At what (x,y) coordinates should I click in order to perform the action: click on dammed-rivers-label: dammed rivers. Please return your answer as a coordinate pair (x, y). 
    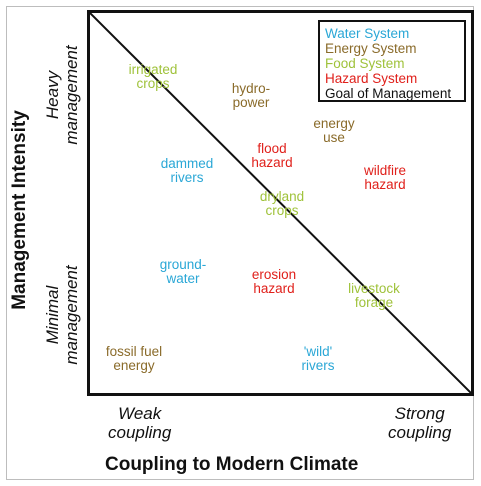
    Looking at the image, I should click on (187, 171).